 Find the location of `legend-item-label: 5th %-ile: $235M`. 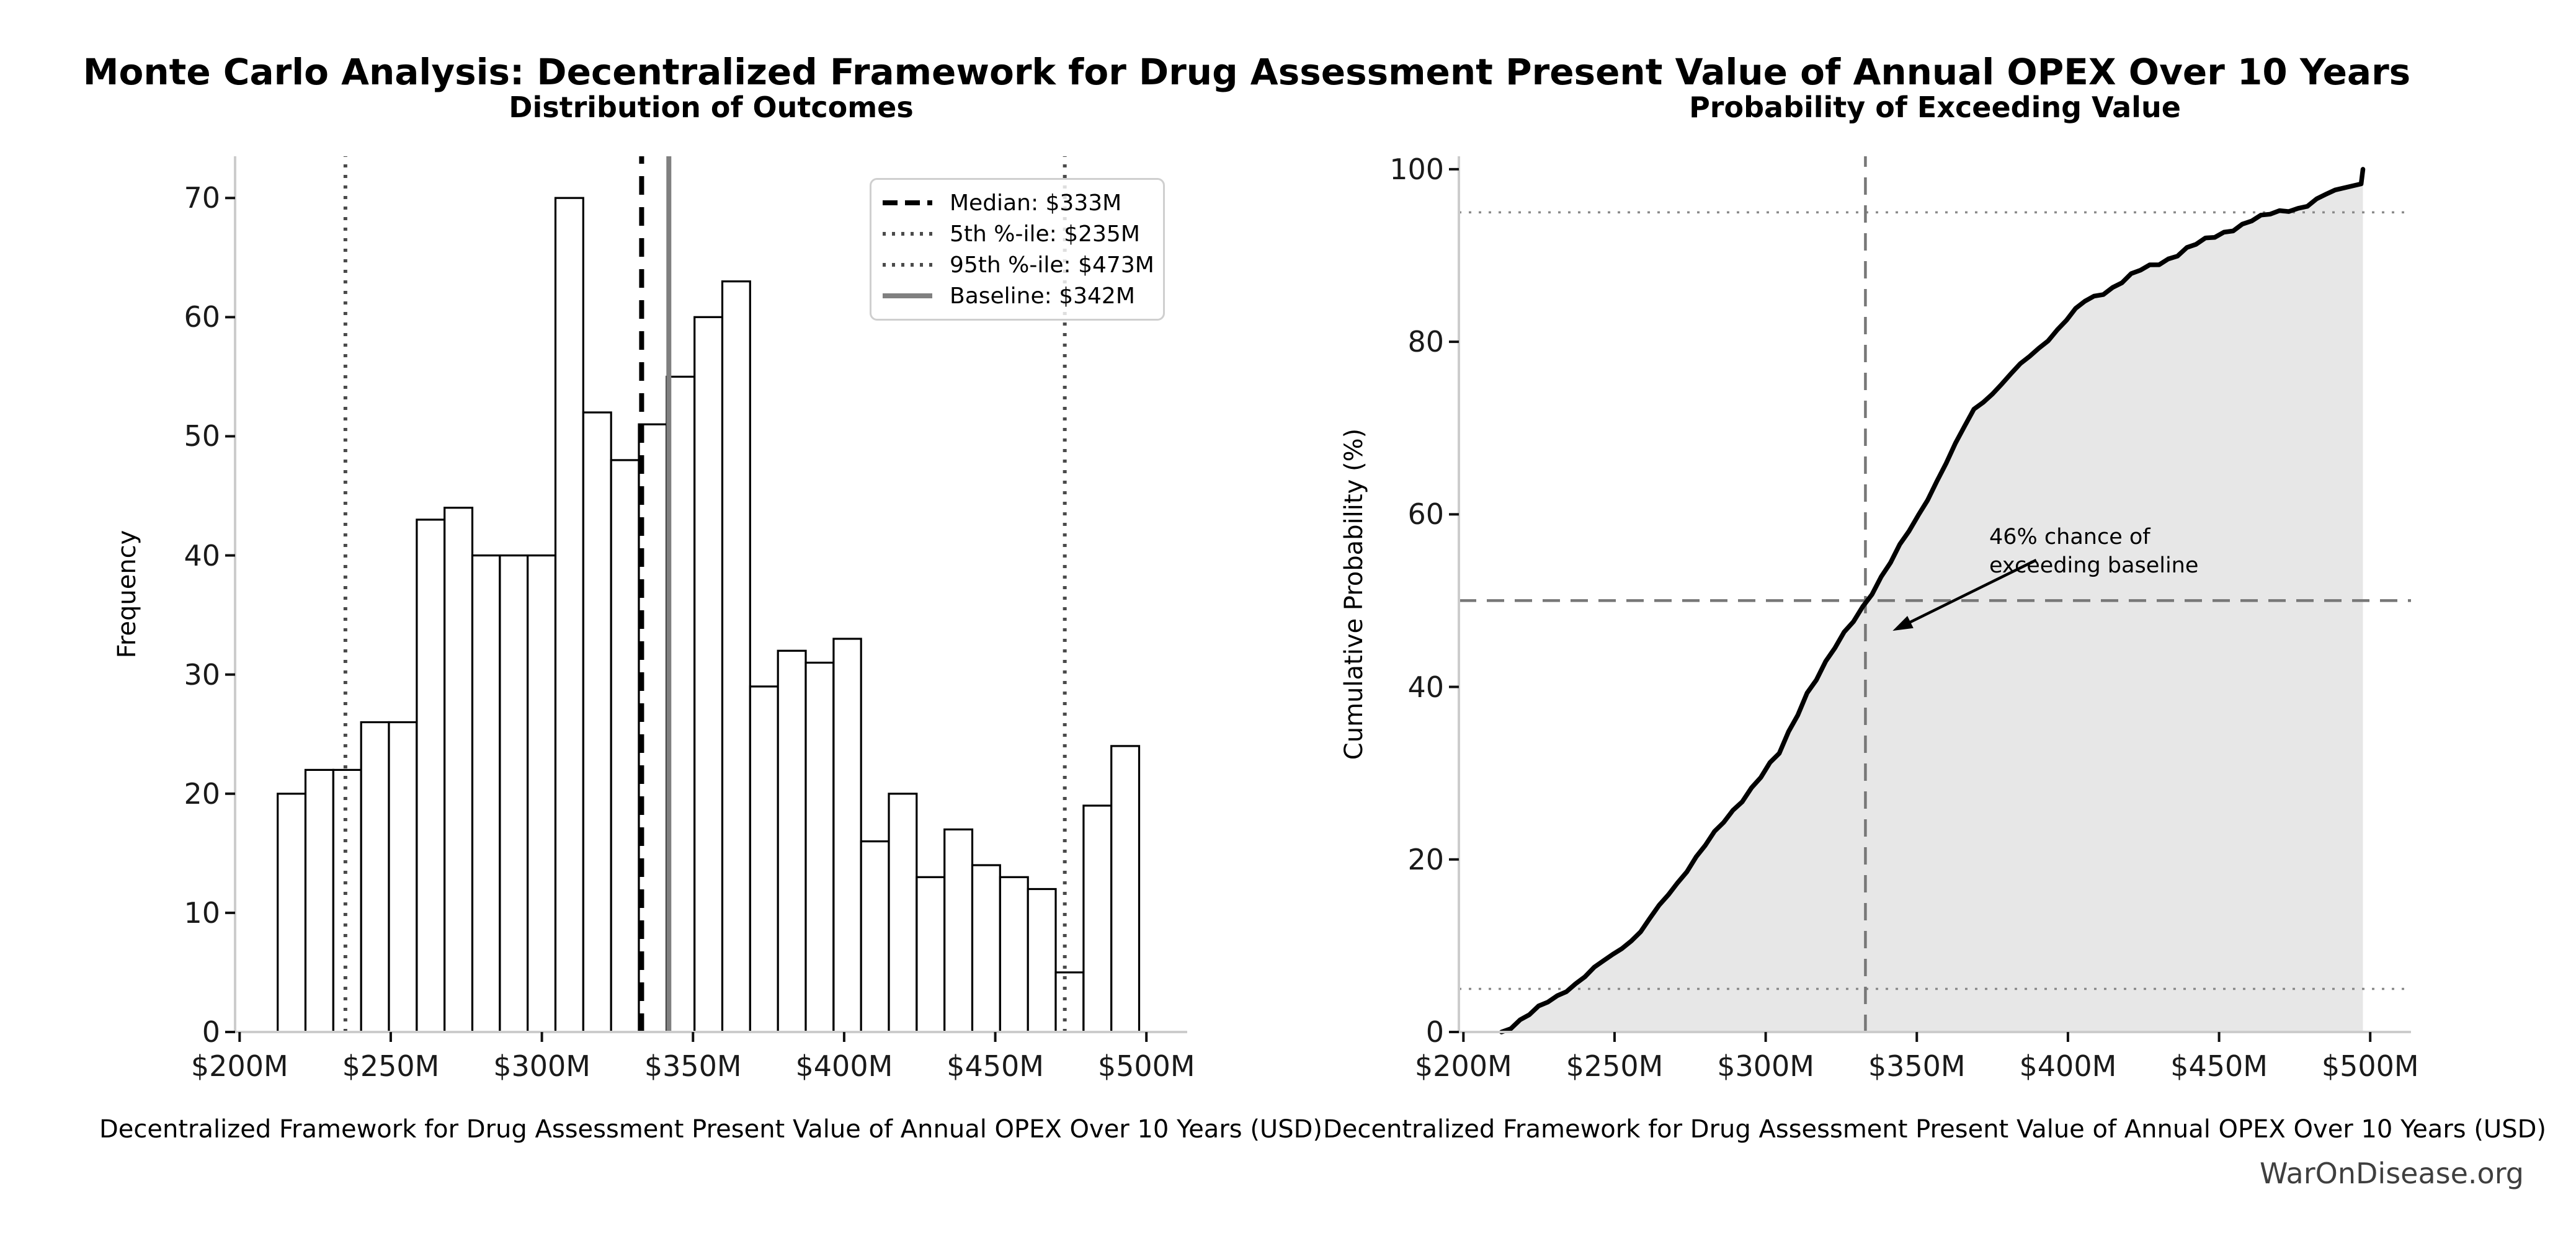

legend-item-label: 5th %-ile: $235M is located at coordinates (1045, 234).